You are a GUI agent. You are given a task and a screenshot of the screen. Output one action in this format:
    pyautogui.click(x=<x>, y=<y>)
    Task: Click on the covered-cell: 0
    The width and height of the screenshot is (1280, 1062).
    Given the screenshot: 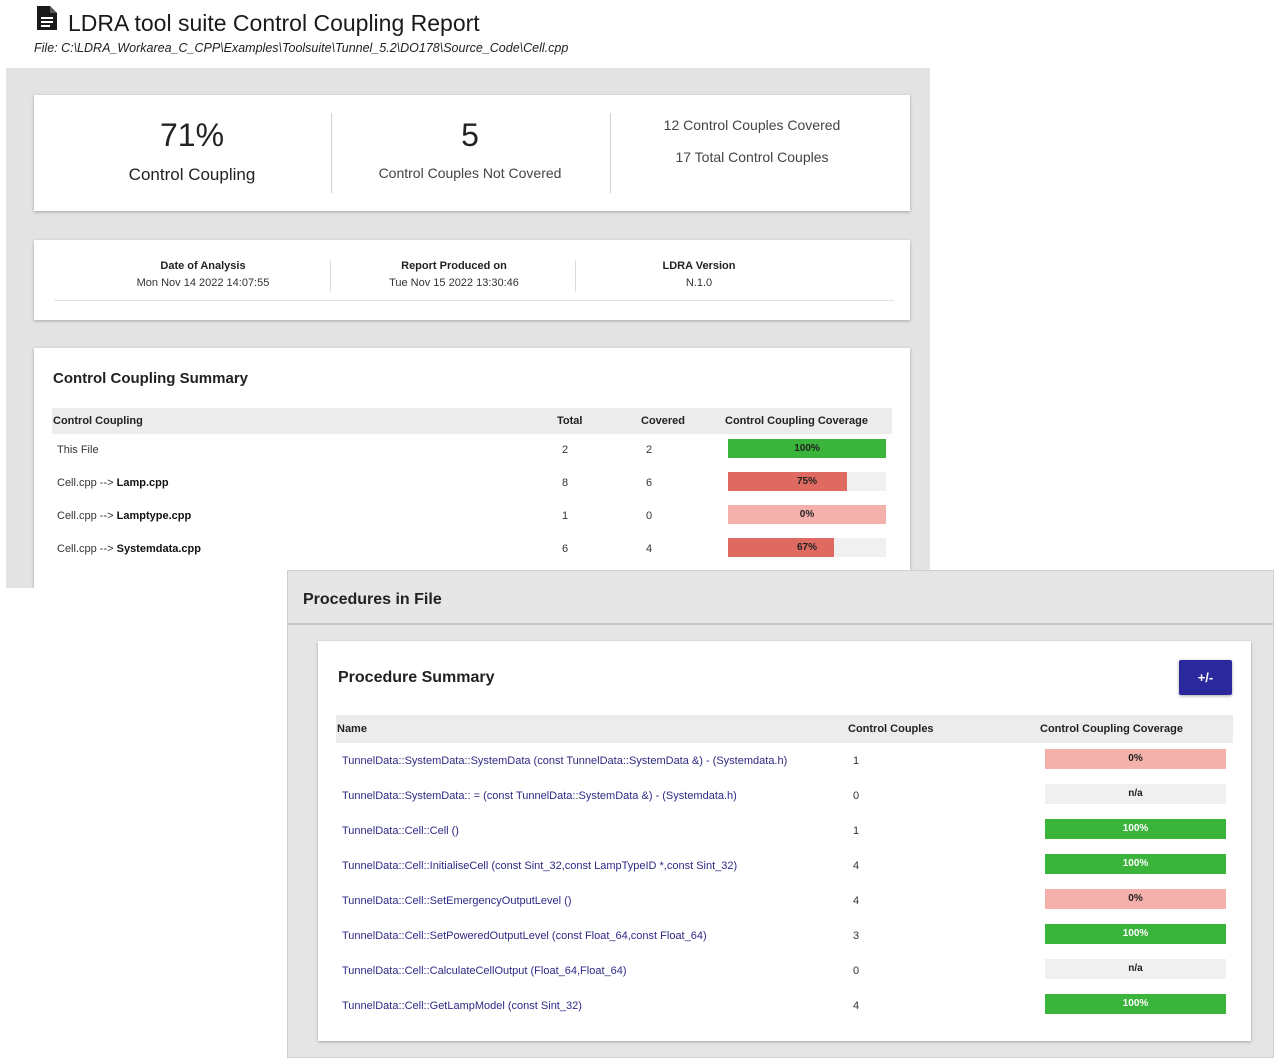 What is the action you would take?
    pyautogui.click(x=649, y=516)
    